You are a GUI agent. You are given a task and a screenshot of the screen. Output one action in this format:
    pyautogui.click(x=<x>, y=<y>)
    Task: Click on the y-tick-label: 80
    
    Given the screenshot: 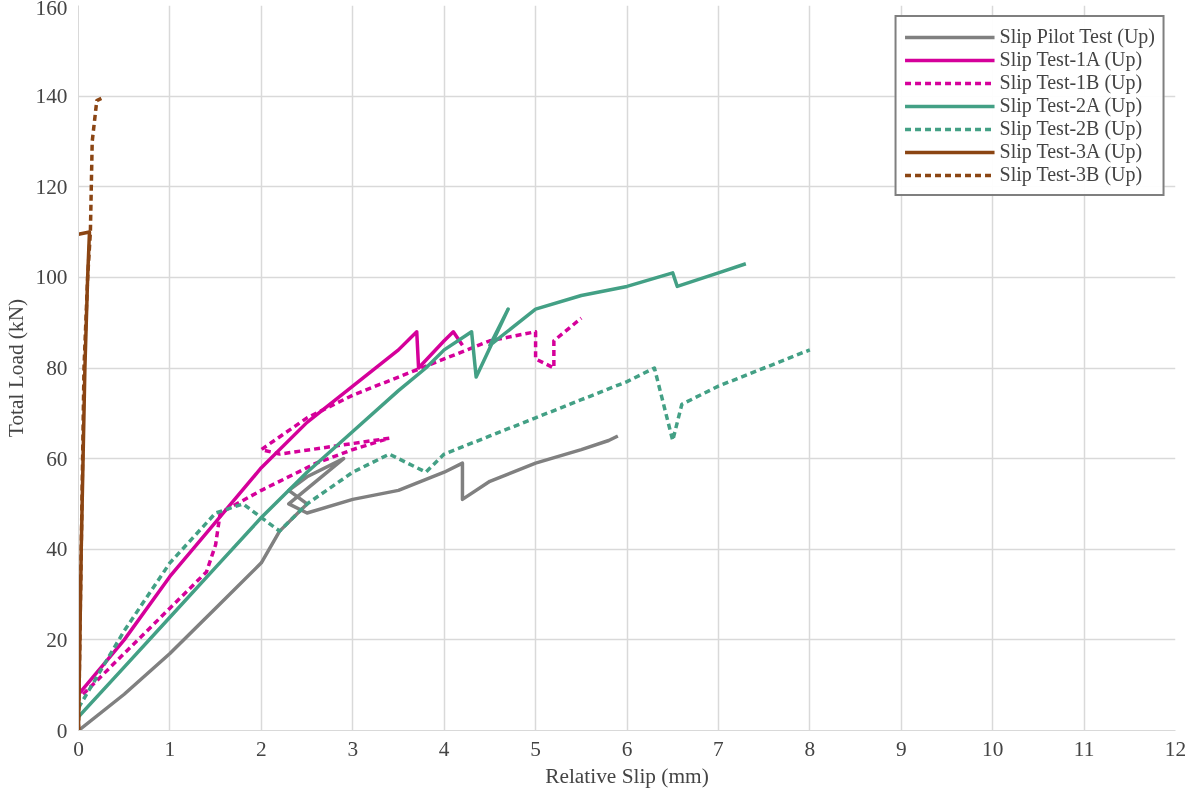 What is the action you would take?
    pyautogui.click(x=57, y=368)
    